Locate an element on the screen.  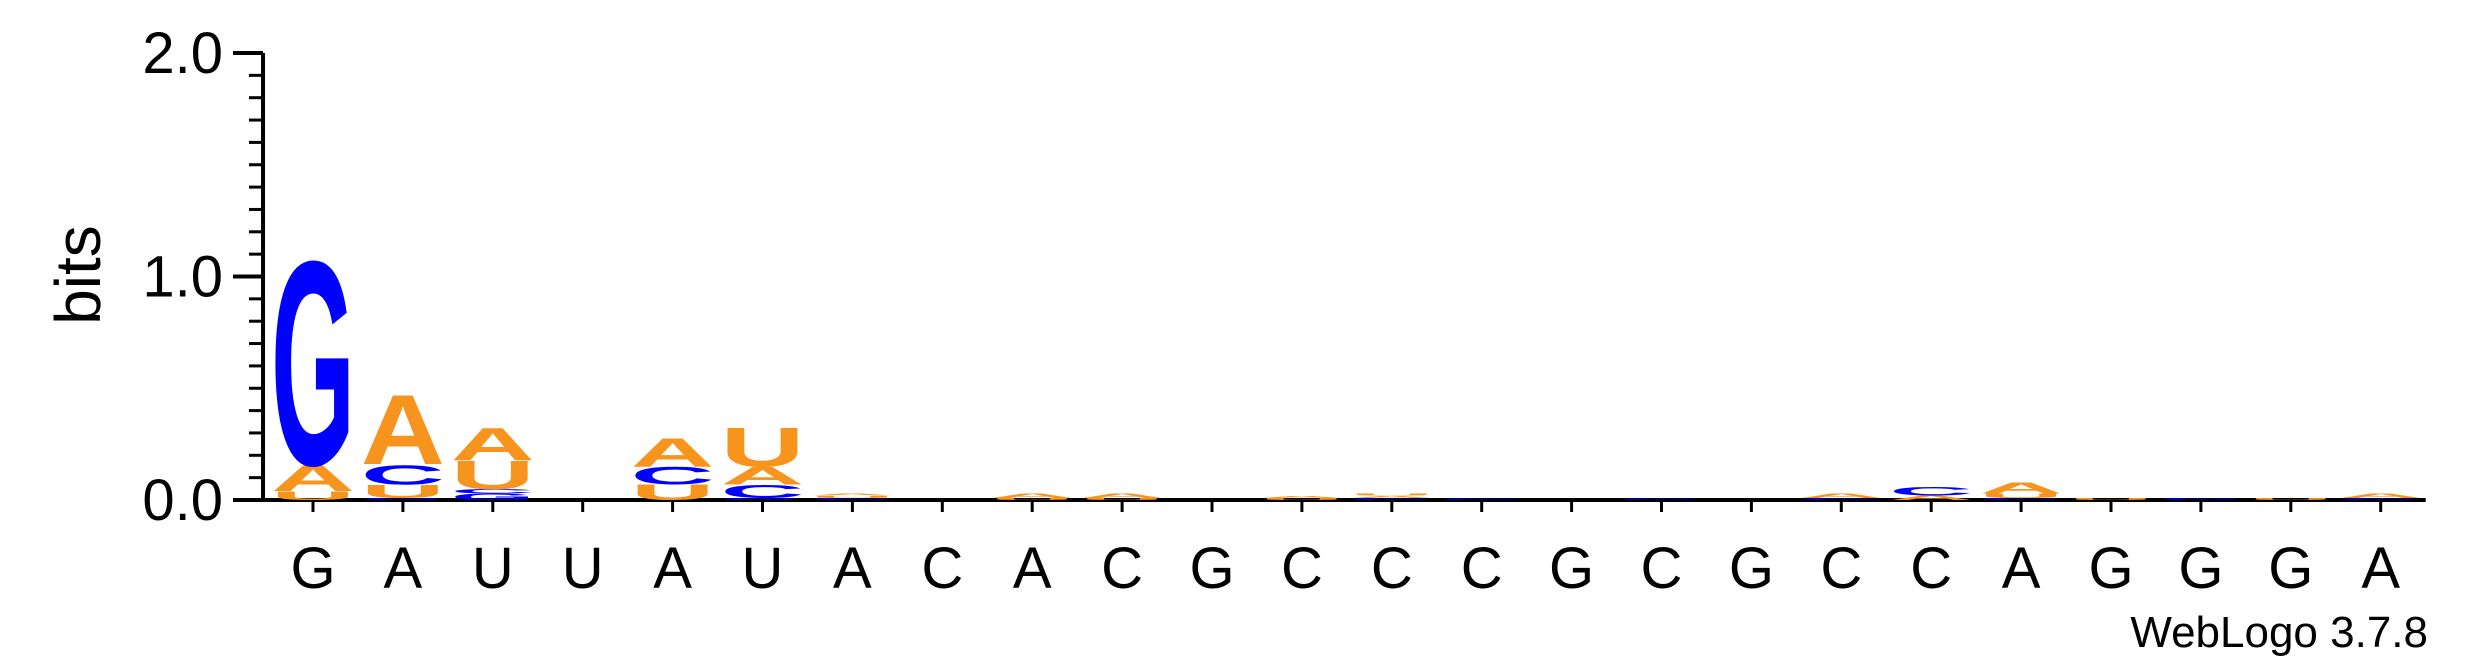
y-ticks: 0.0 1.0 2.0 is located at coordinates (182, 277).